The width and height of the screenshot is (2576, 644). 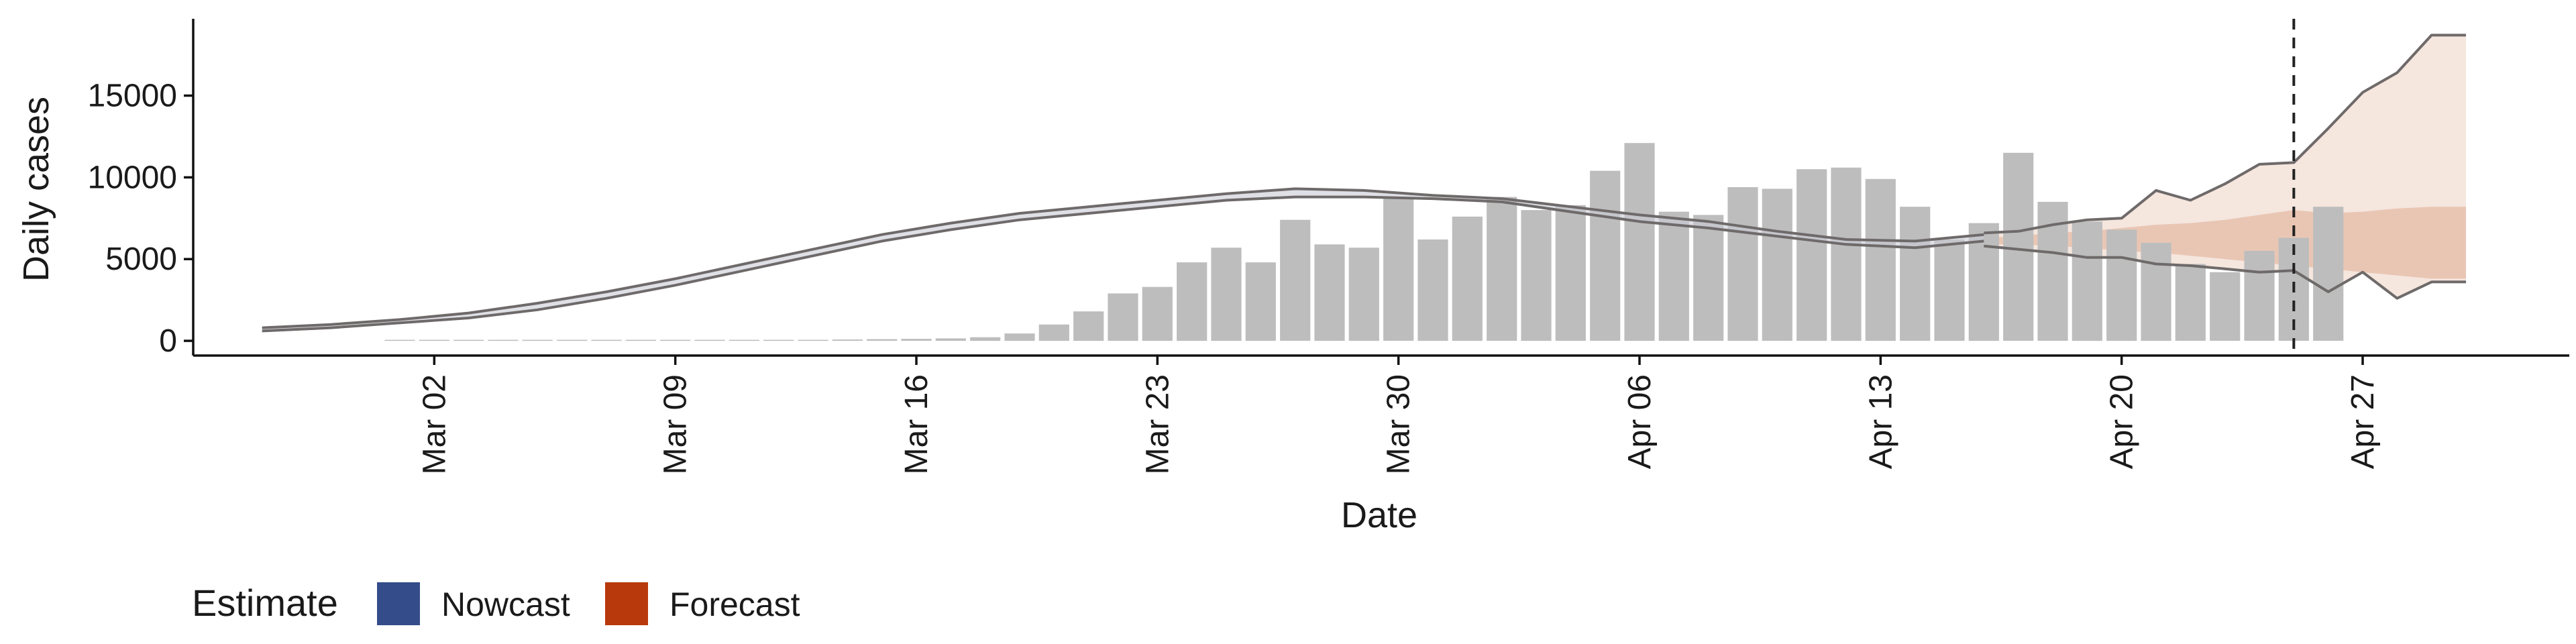 I want to click on x-tick-label: Mar 02, so click(x=434, y=424).